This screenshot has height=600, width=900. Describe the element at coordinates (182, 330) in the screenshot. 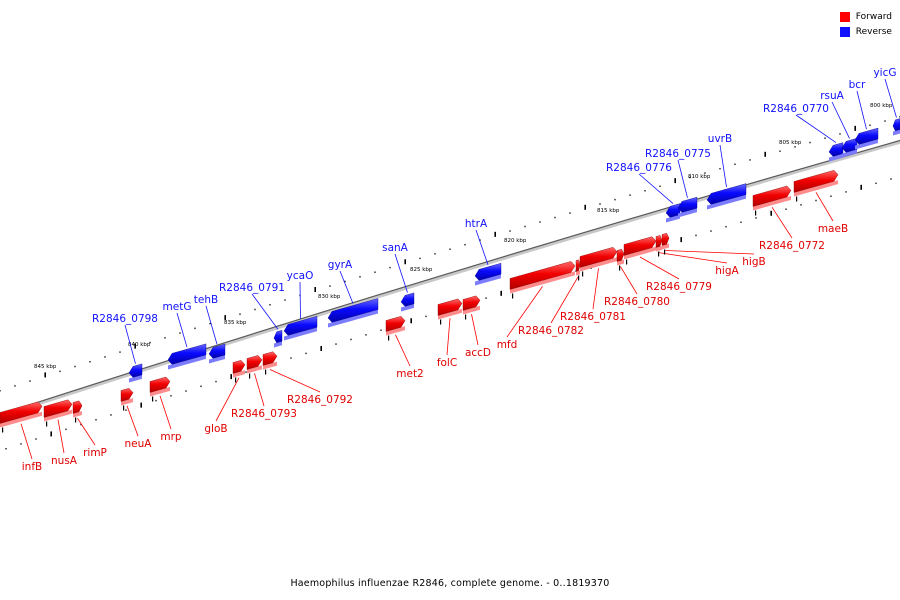

I see `leader-metG` at that location.